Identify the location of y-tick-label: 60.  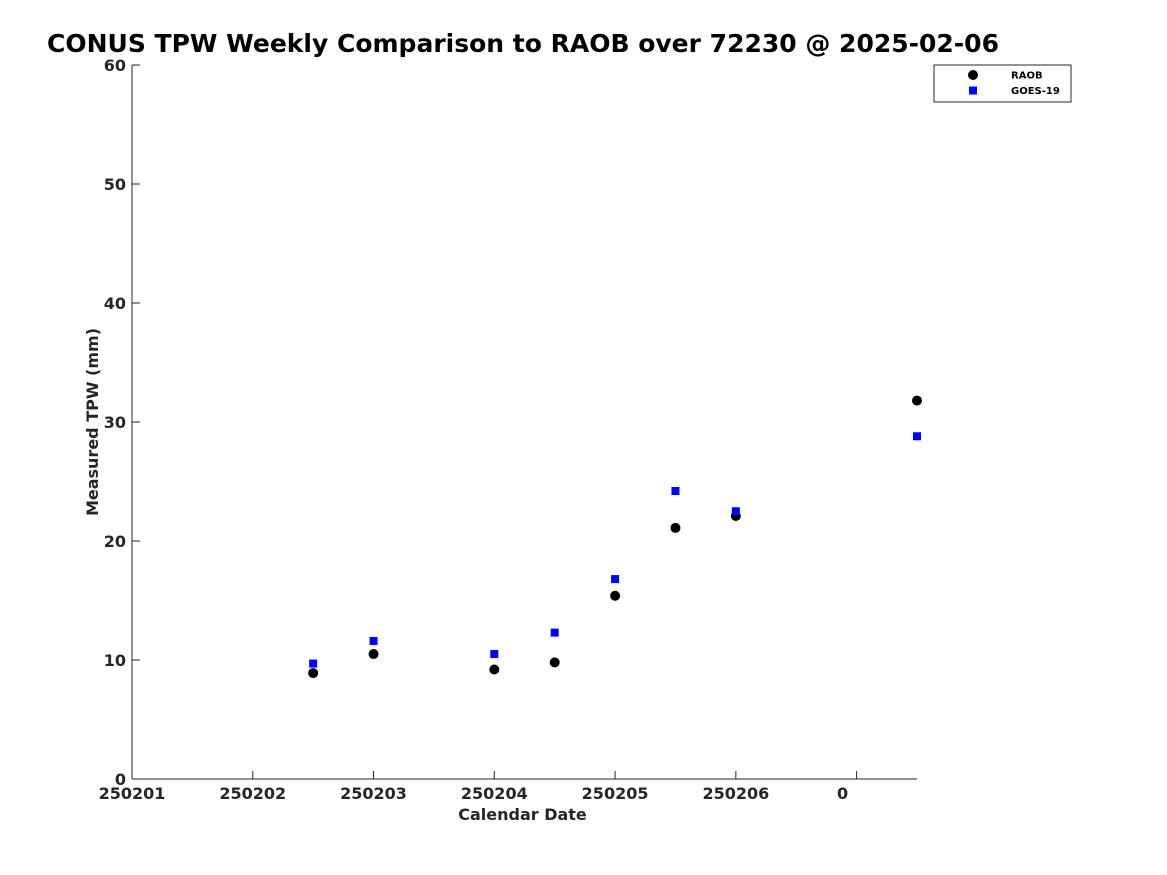
(115, 65).